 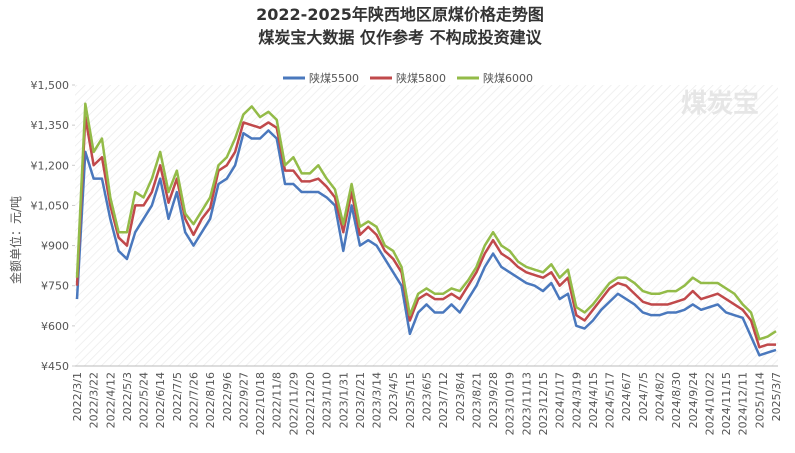 What do you see at coordinates (660, 396) in the screenshot?
I see `x-tick-label: 2024/8/2` at bounding box center [660, 396].